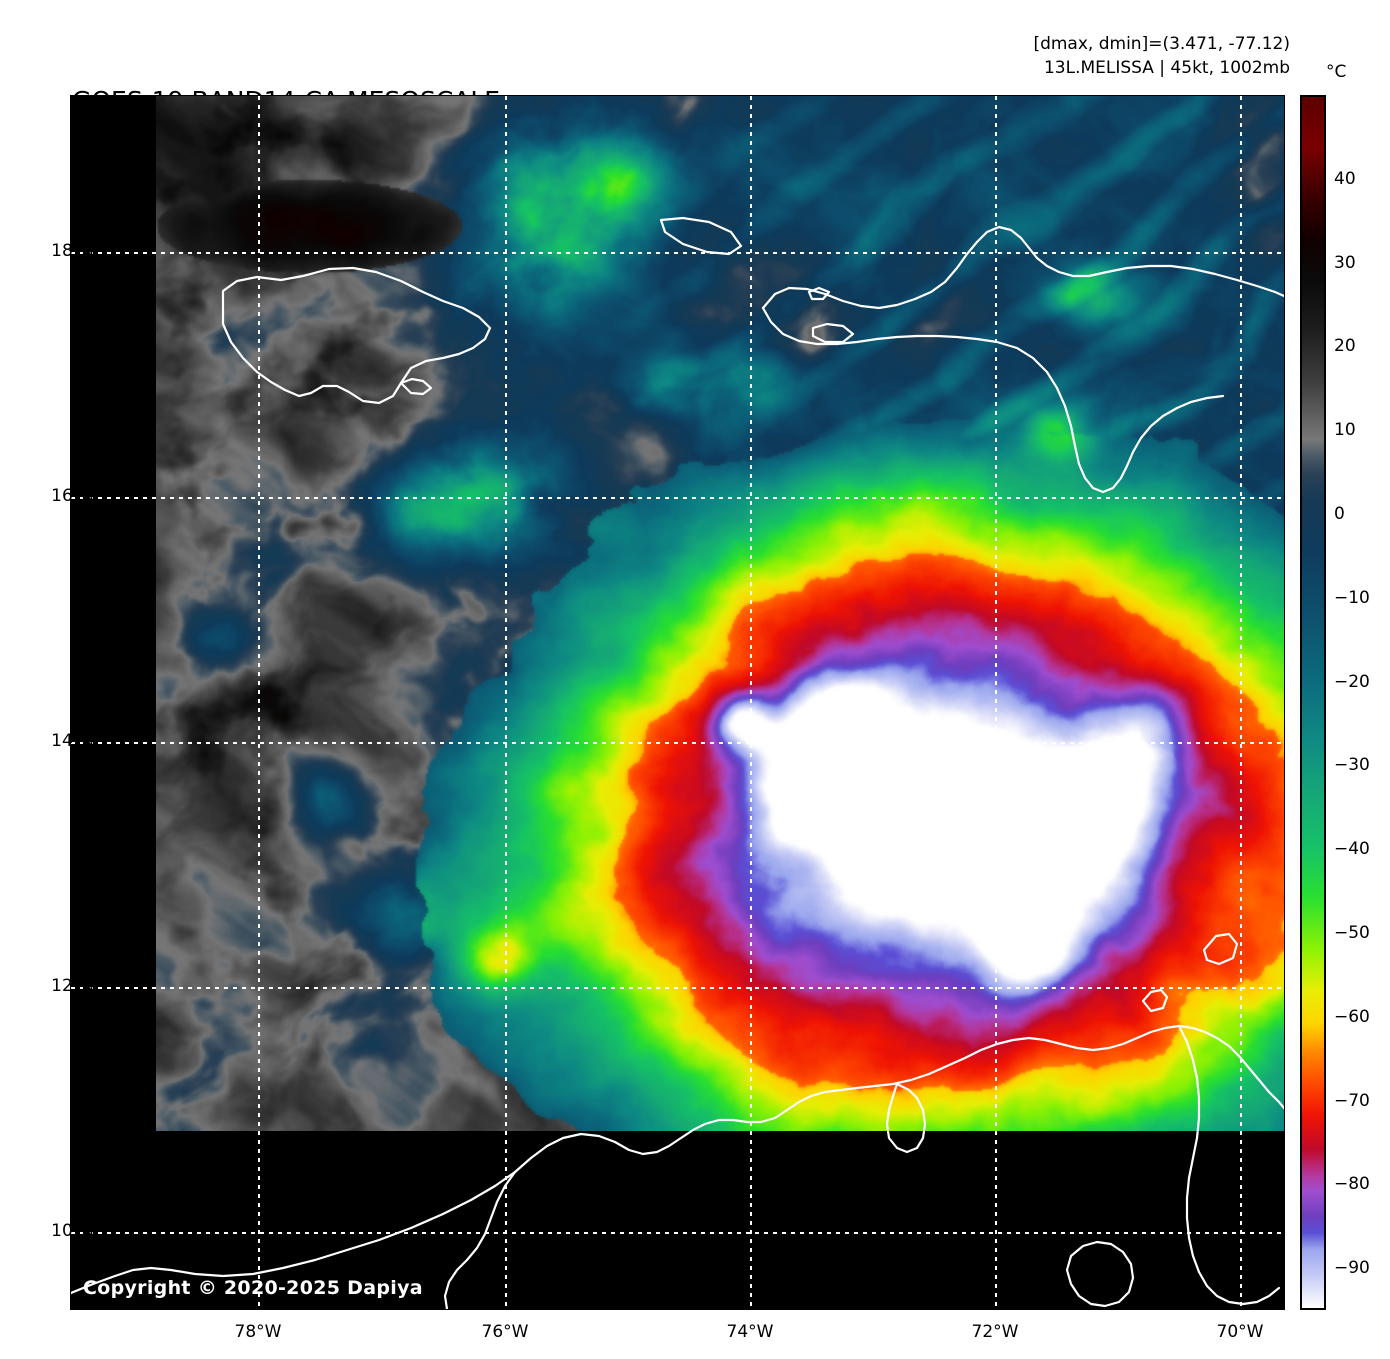 This screenshot has width=1390, height=1359. I want to click on ytick-label-14n: 14°N, so click(72, 741).